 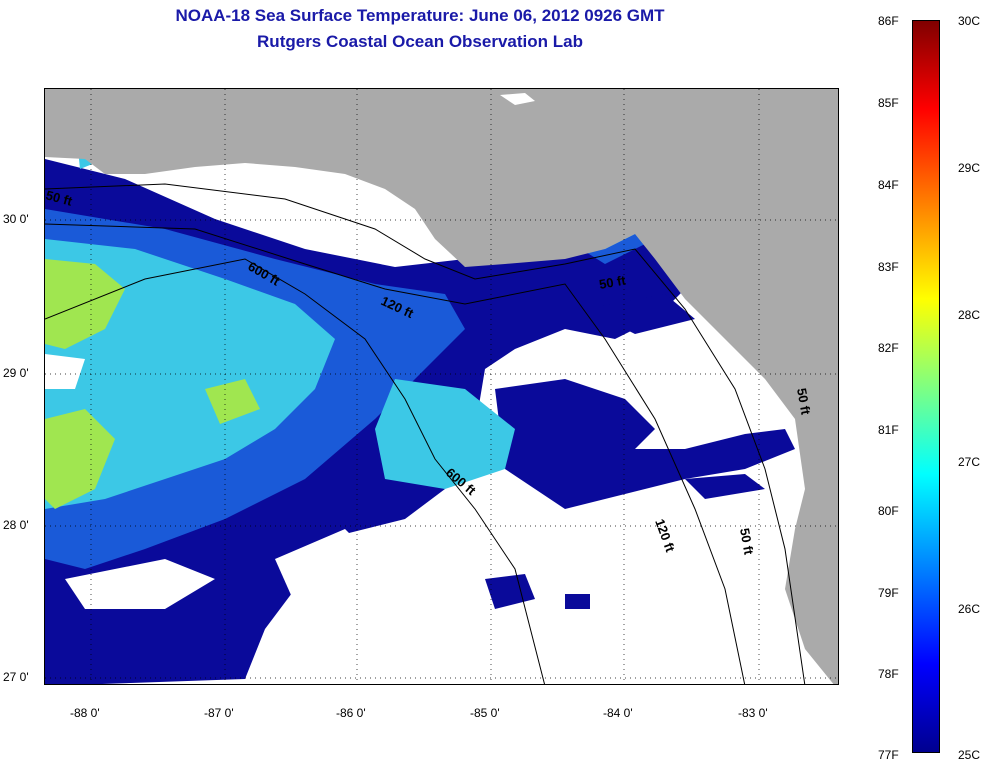 I want to click on deep-water-region-east, so click(x=645, y=444).